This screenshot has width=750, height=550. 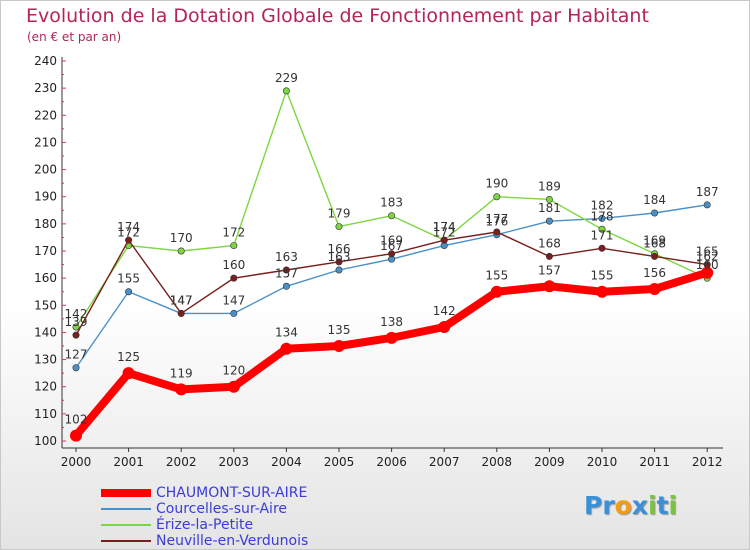 What do you see at coordinates (45, 305) in the screenshot?
I see `y-tick-label: 150` at bounding box center [45, 305].